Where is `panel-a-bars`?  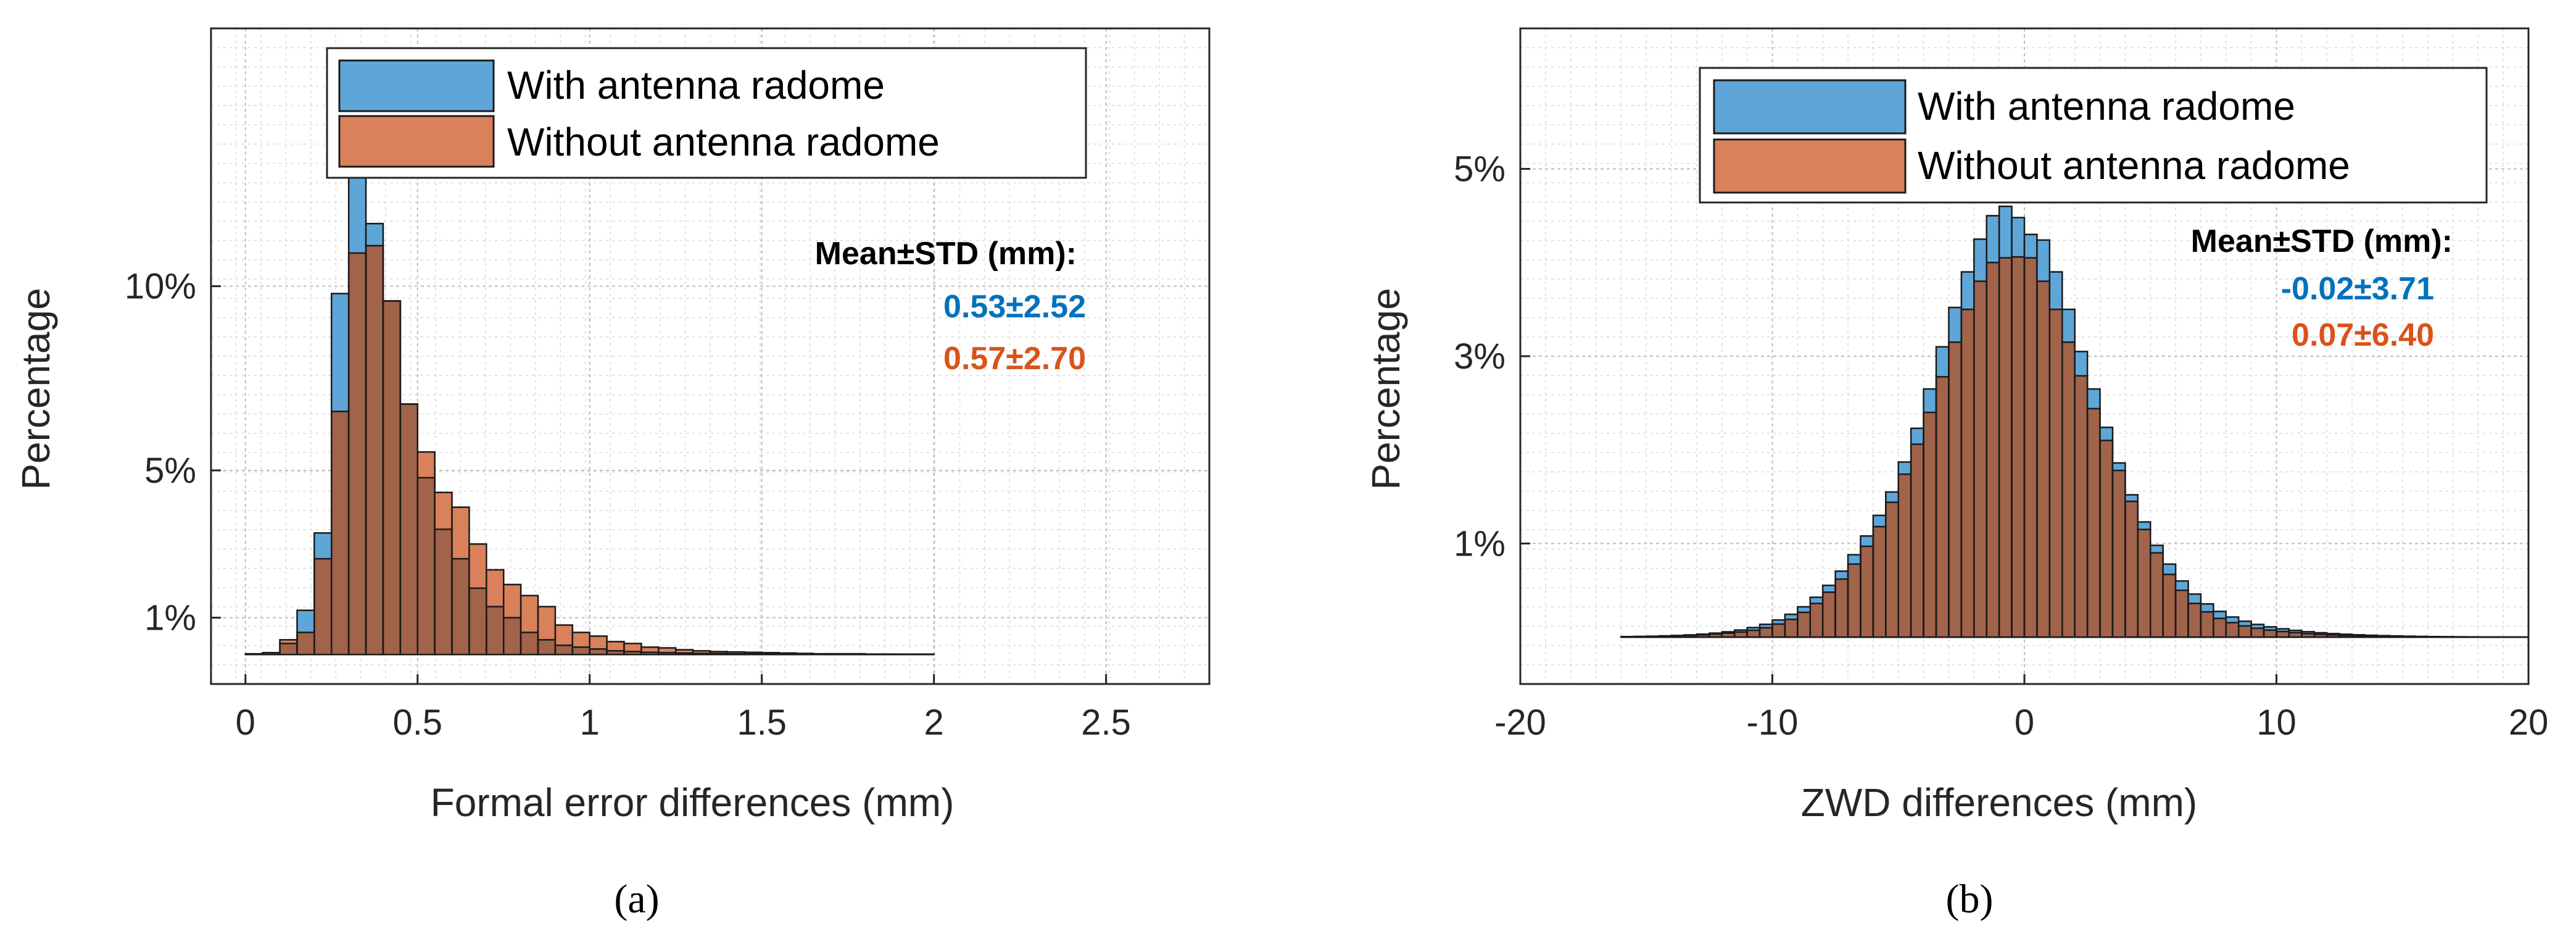
panel-a-bars is located at coordinates (589, 413).